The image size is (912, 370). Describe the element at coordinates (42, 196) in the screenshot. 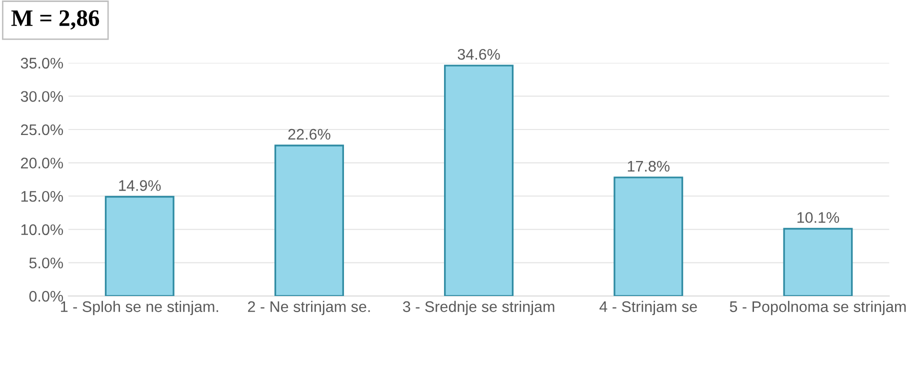

I see `y-tick-label: 15.0%` at that location.